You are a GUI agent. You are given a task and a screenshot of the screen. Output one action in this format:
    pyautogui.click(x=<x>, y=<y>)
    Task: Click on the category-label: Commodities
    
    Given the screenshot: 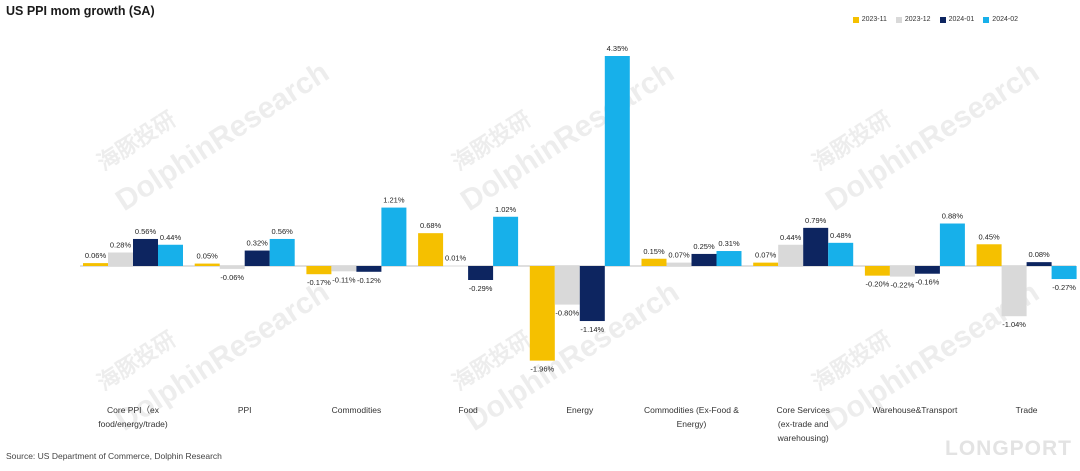 What is the action you would take?
    pyautogui.click(x=357, y=410)
    